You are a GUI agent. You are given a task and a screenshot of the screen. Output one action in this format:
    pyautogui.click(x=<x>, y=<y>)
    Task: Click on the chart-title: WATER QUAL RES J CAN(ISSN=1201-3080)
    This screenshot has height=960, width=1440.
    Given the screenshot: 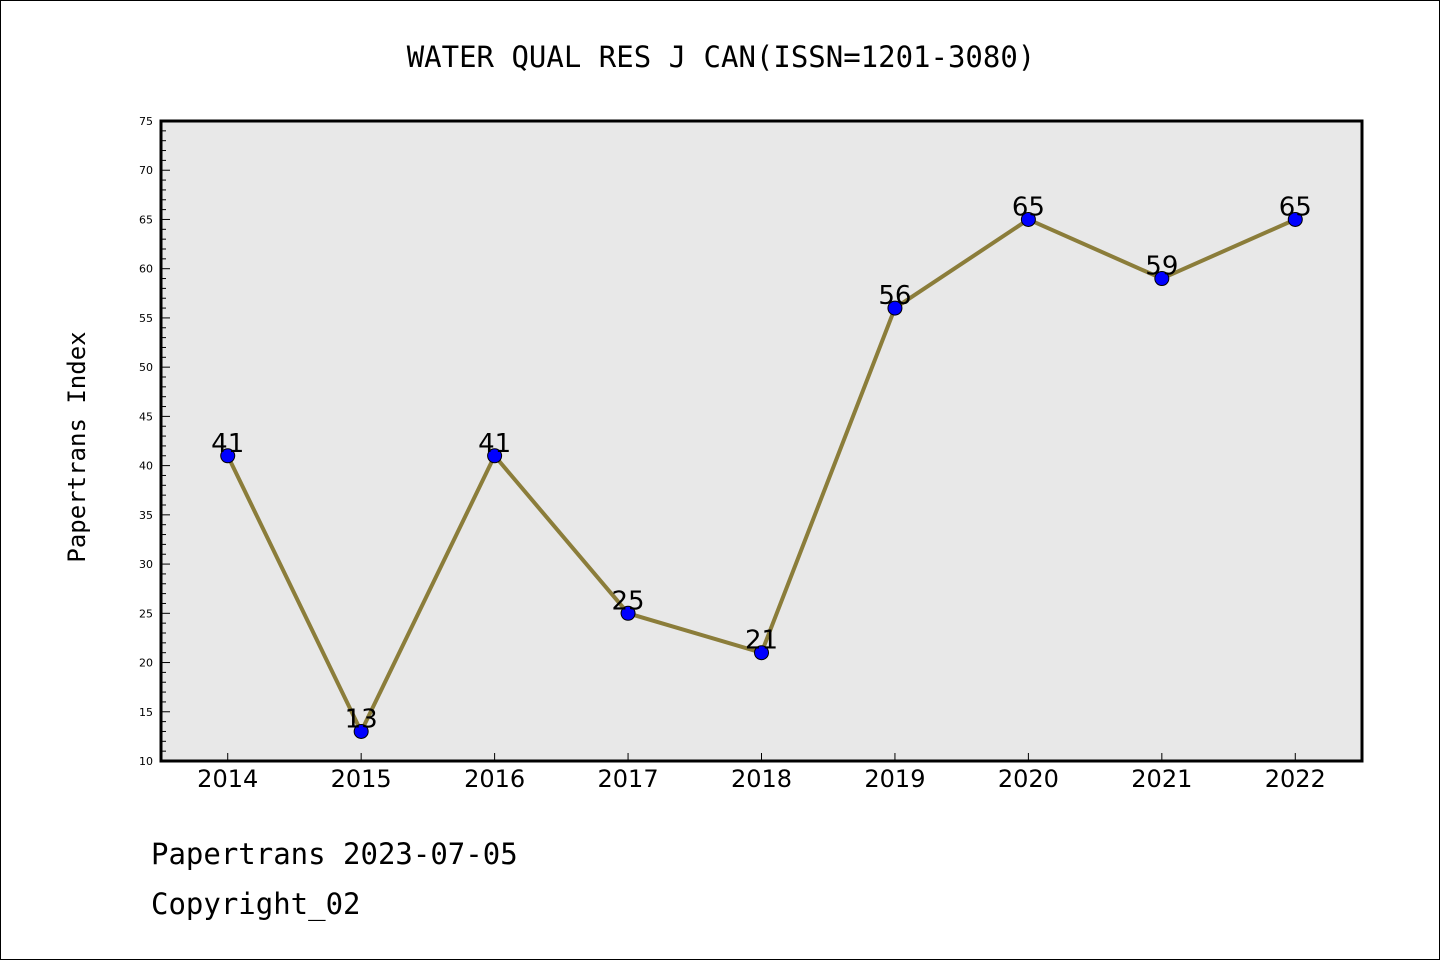 What is the action you would take?
    pyautogui.click(x=721, y=57)
    